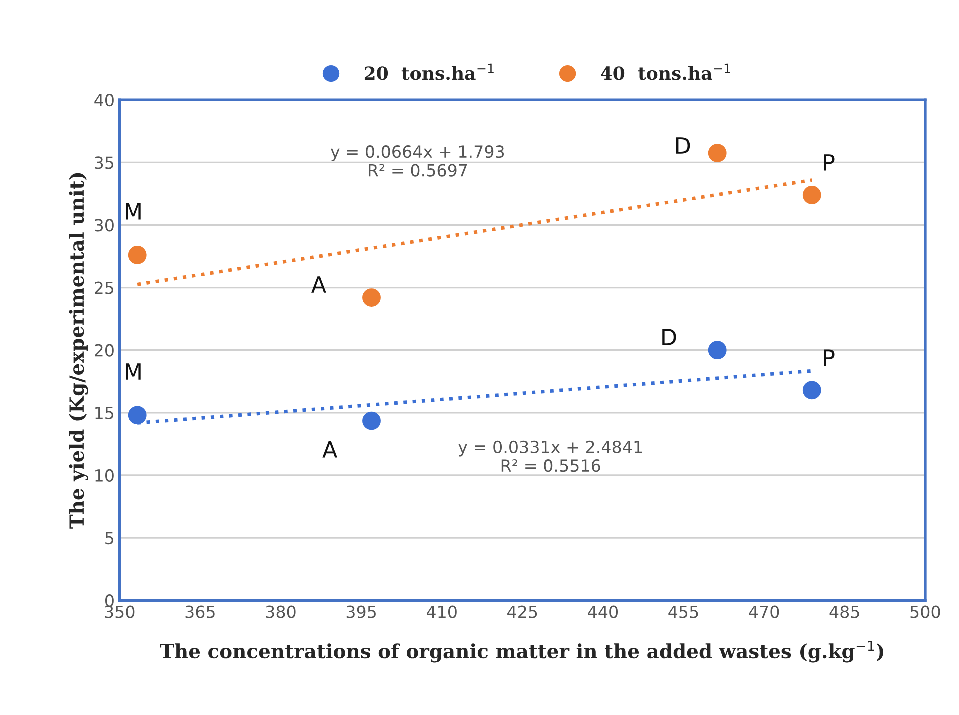 The width and height of the screenshot is (959, 715). Describe the element at coordinates (683, 612) in the screenshot. I see `x-tick-label: 455` at that location.